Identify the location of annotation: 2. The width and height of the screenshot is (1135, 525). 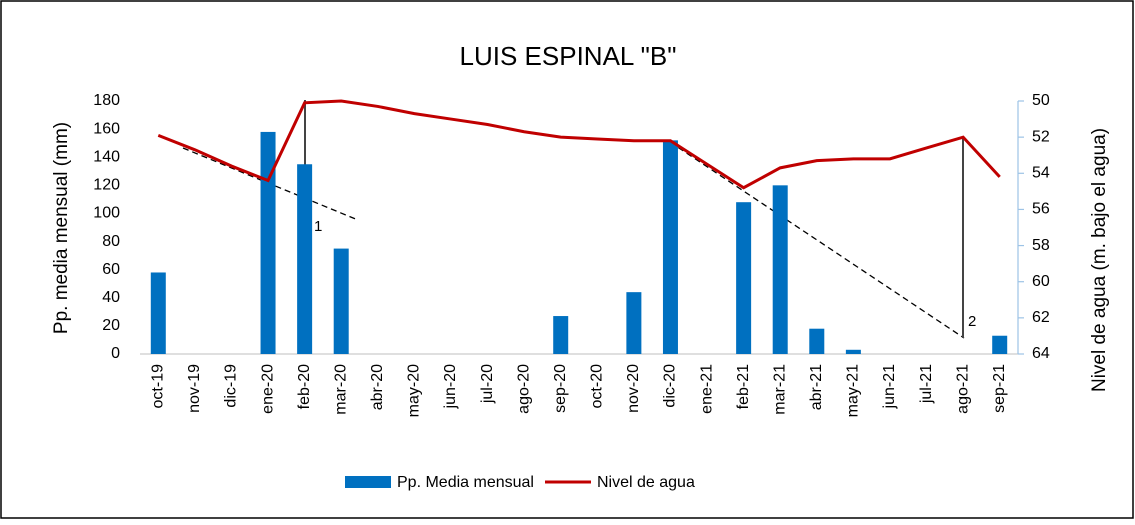
(972, 321).